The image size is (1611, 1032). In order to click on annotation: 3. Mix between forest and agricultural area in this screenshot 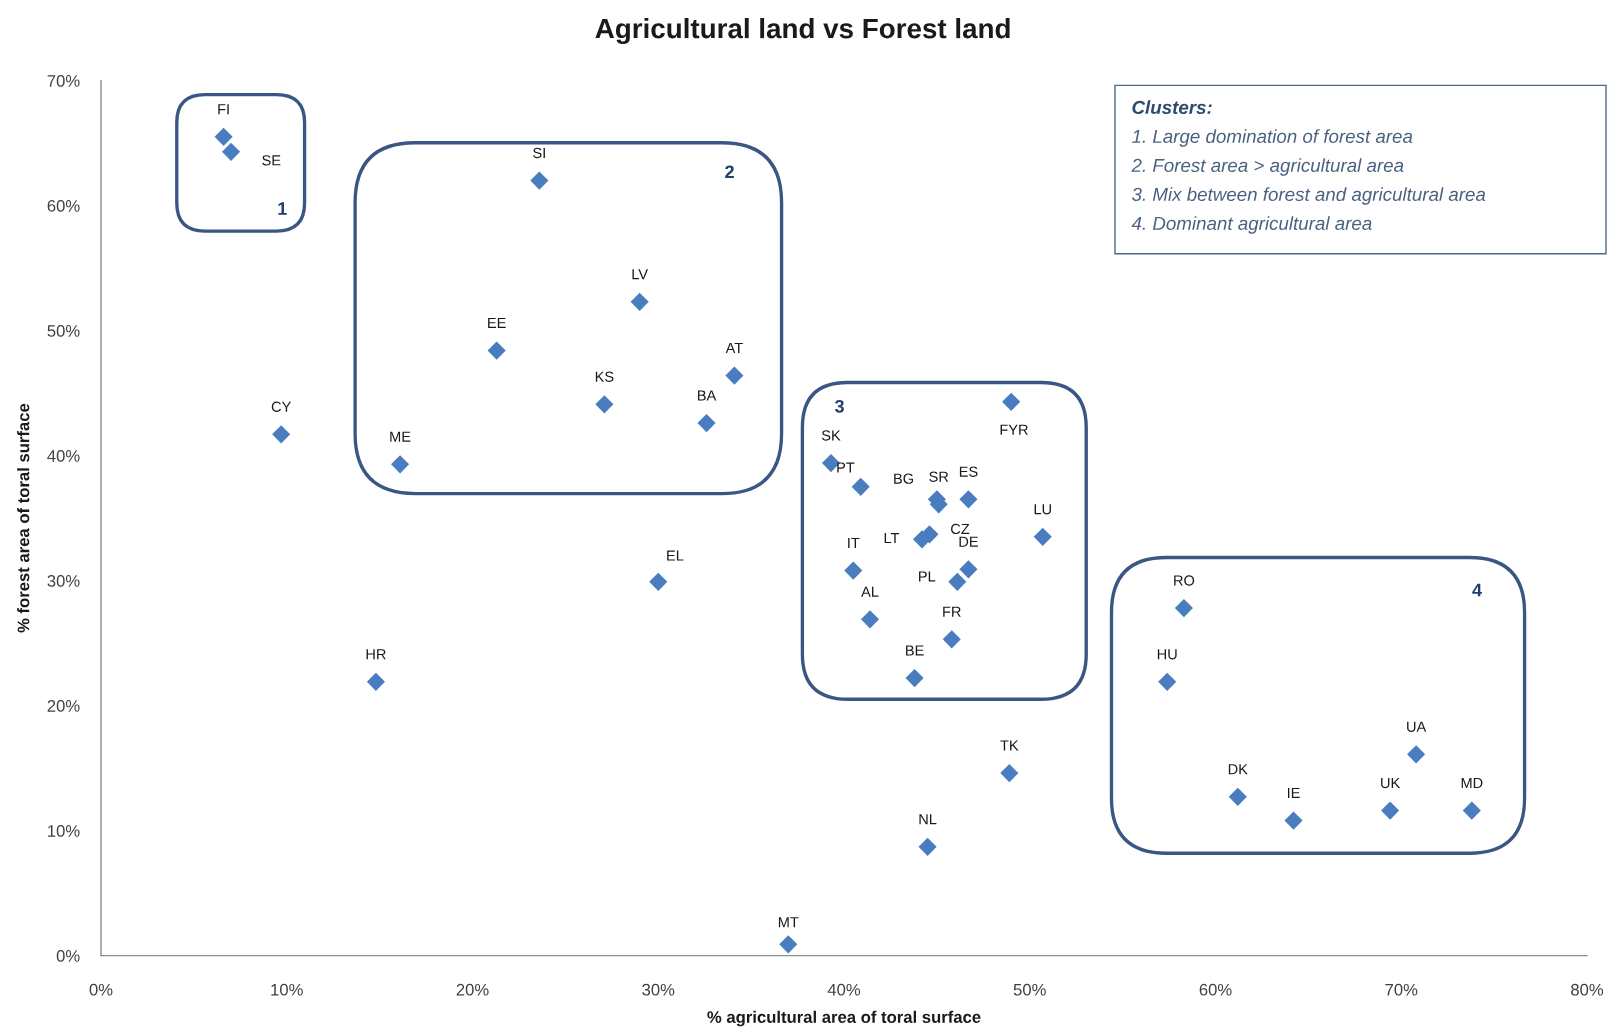, I will do `click(1308, 196)`.